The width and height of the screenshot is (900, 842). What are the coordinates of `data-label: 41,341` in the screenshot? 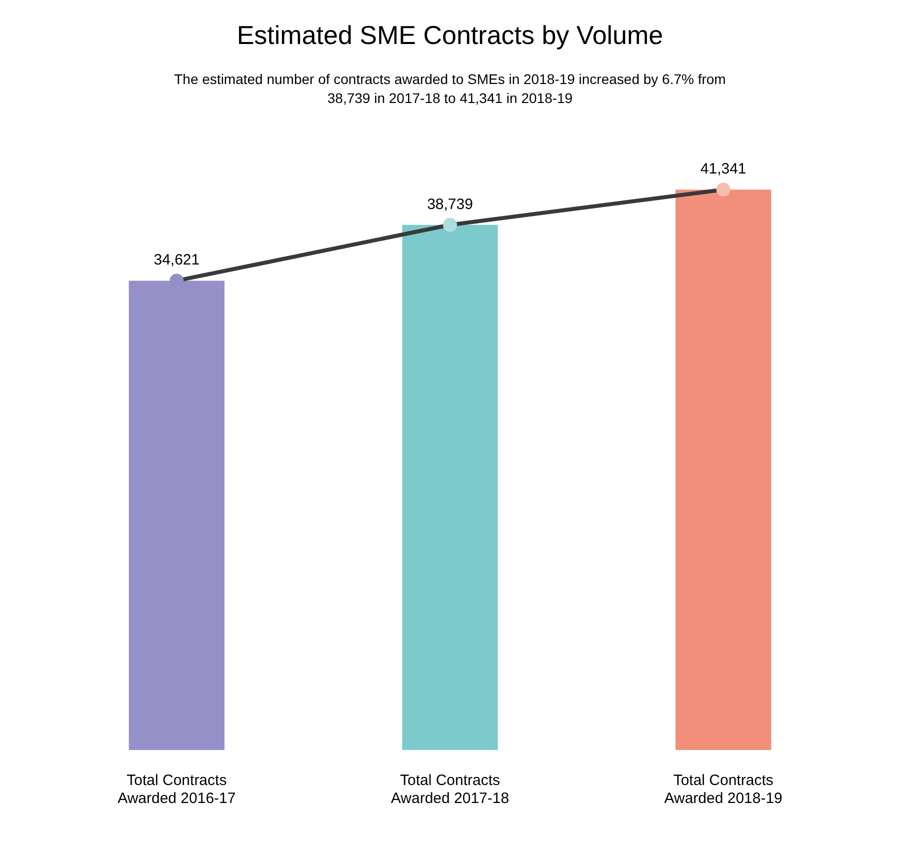 It's located at (723, 169).